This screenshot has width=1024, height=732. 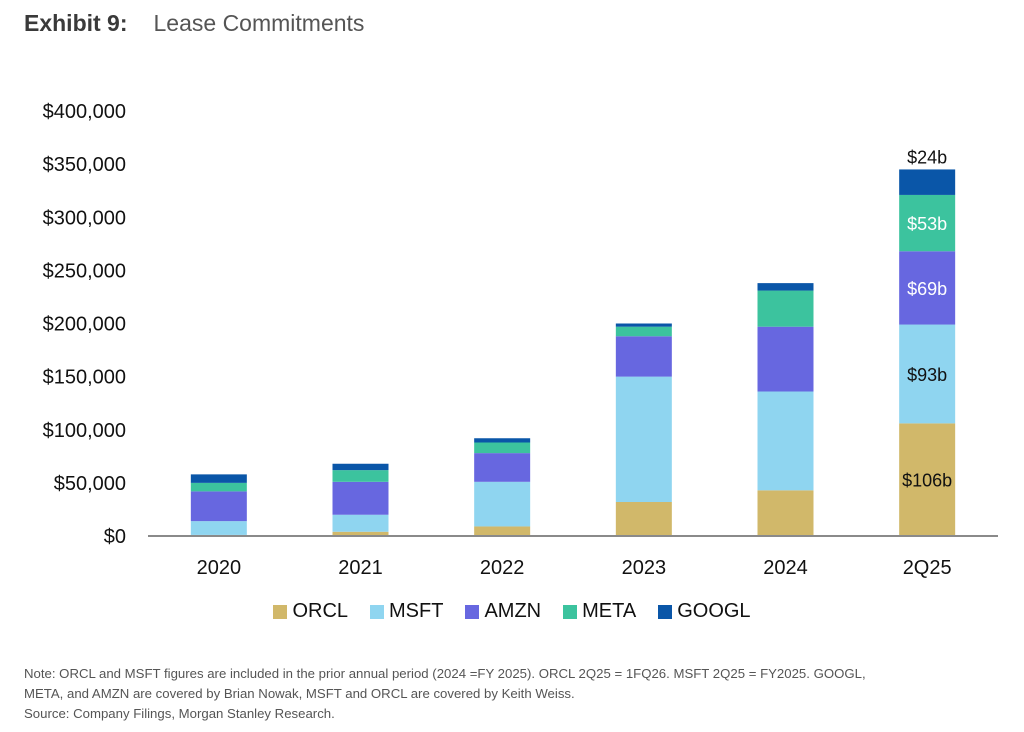 I want to click on bar-segment-amzn-2q25, so click(x=927, y=288).